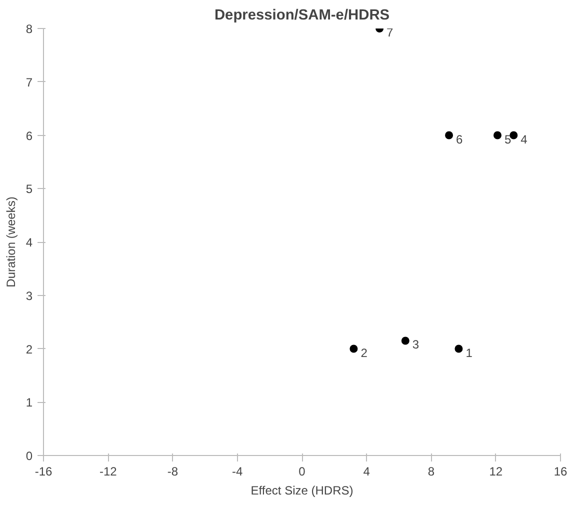 This screenshot has height=510, width=588. What do you see at coordinates (29, 189) in the screenshot?
I see `y-tick-label: 5` at bounding box center [29, 189].